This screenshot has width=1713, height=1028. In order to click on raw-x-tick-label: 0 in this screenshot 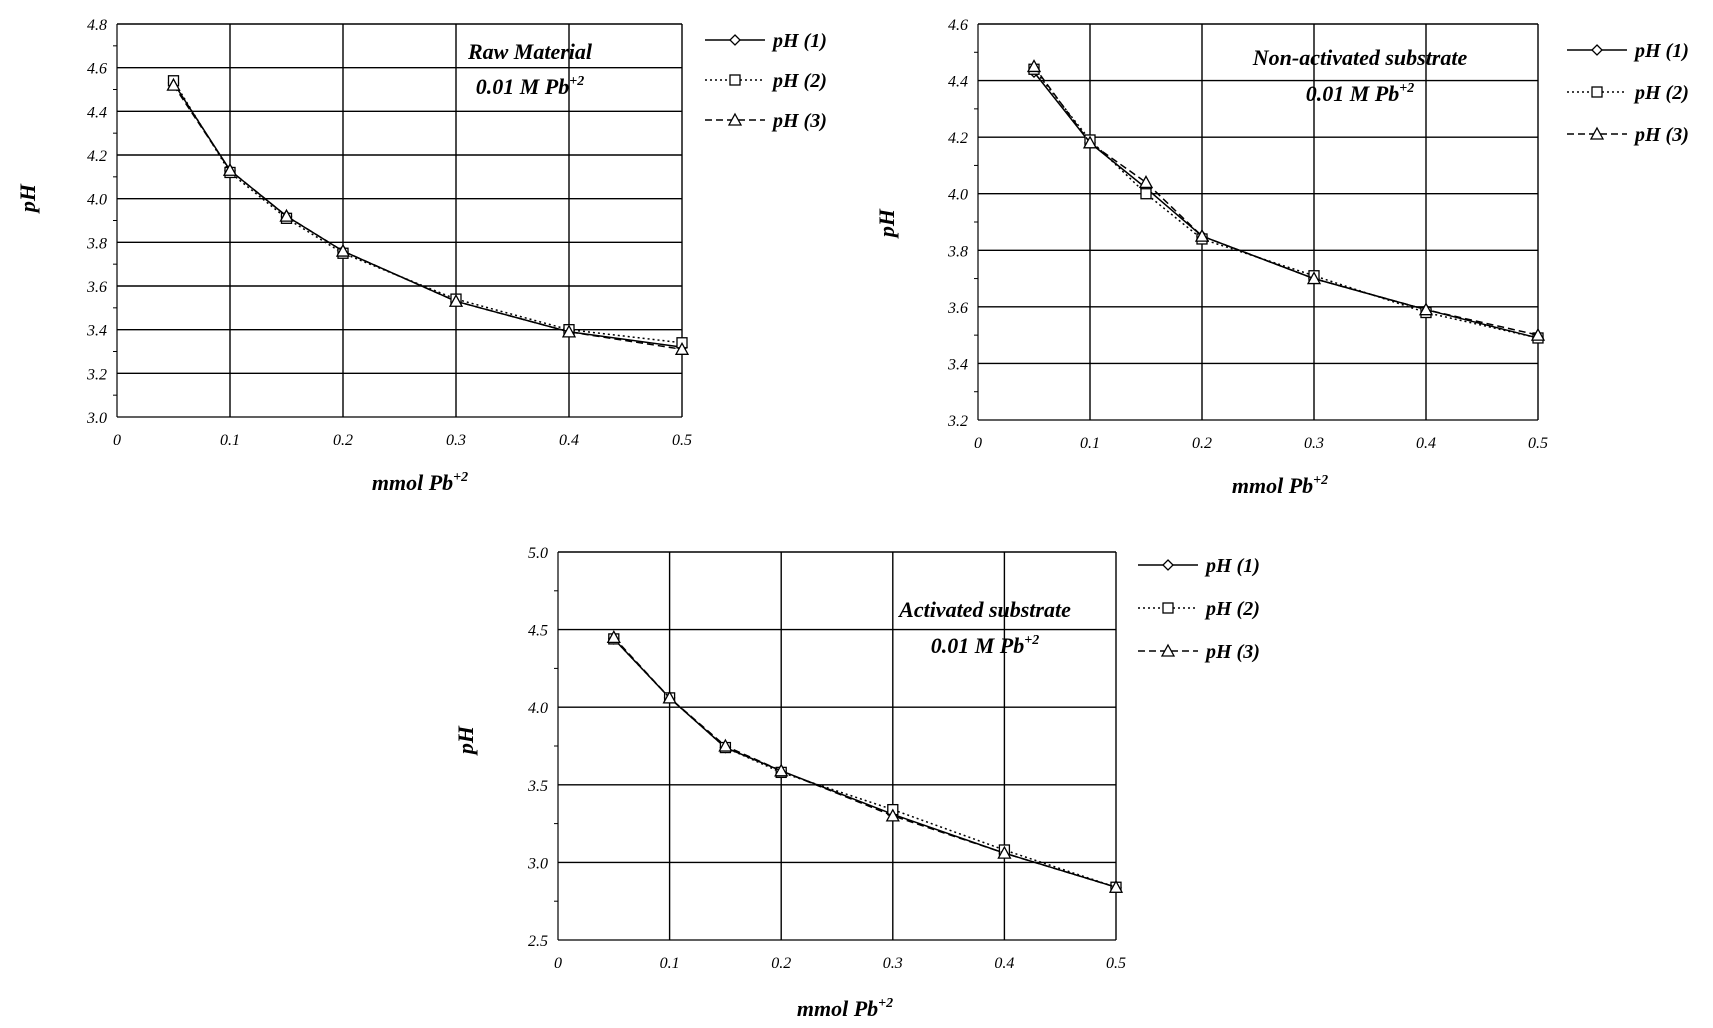, I will do `click(117, 440)`.